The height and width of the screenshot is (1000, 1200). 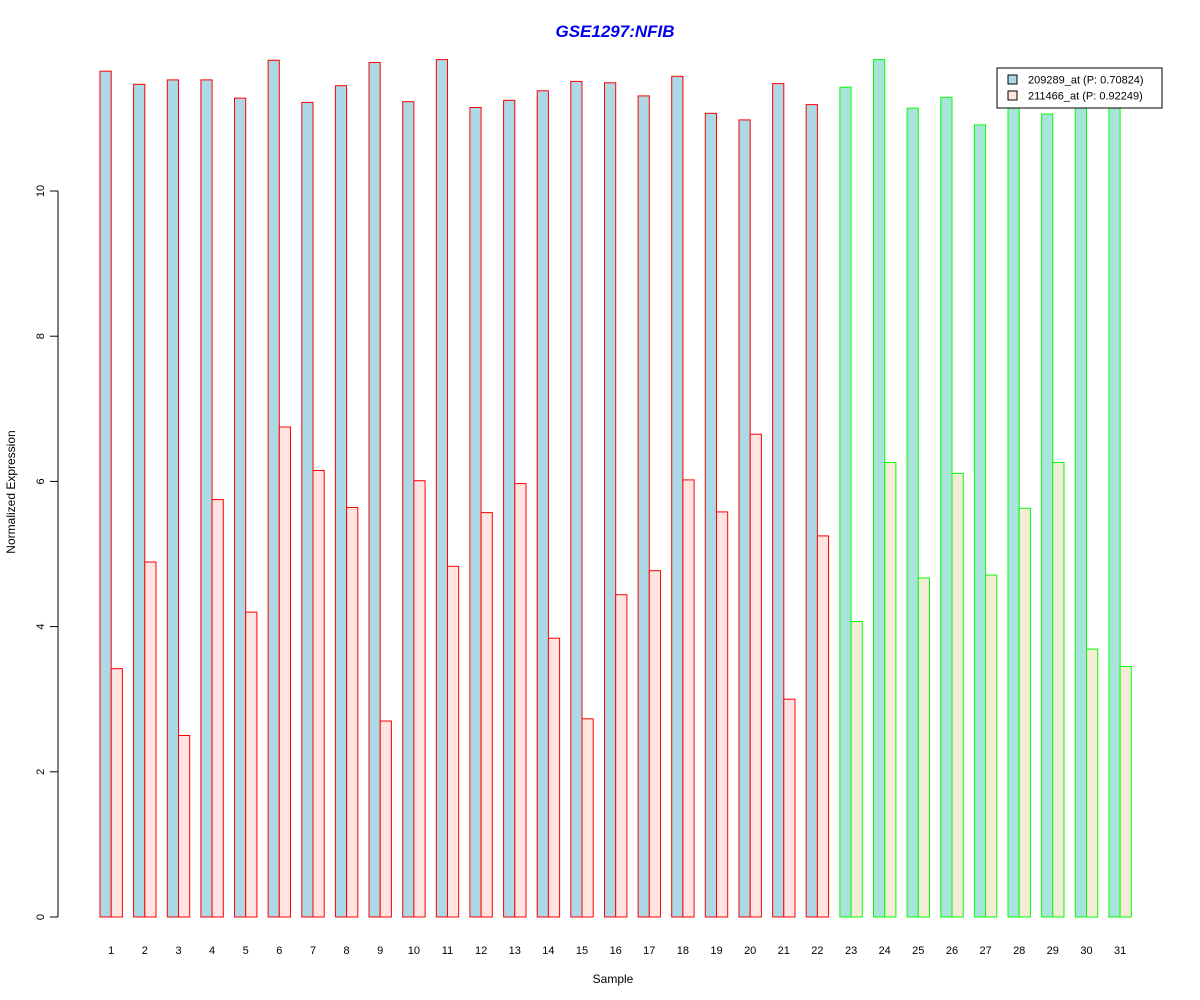 What do you see at coordinates (178, 951) in the screenshot?
I see `x-tick-label: 3` at bounding box center [178, 951].